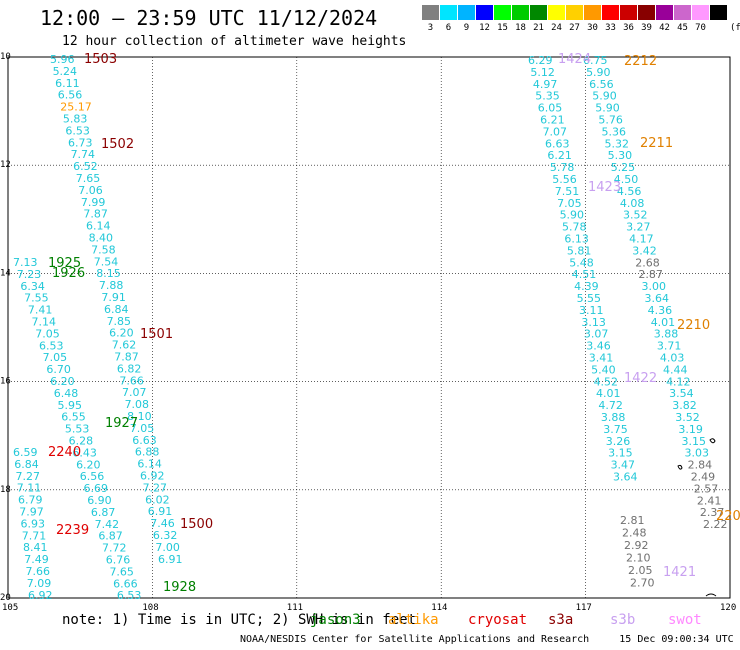 Image resolution: width=740 pixels, height=650 pixels. Describe the element at coordinates (647, 262) in the screenshot. I see `wave-height-value: 2.68` at that location.